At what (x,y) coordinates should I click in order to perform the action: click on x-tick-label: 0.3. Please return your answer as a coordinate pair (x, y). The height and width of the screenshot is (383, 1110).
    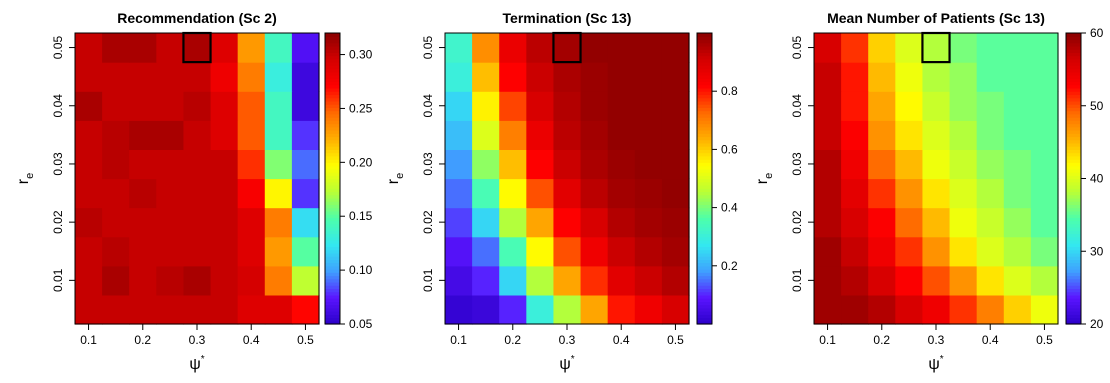
    Looking at the image, I should click on (197, 340).